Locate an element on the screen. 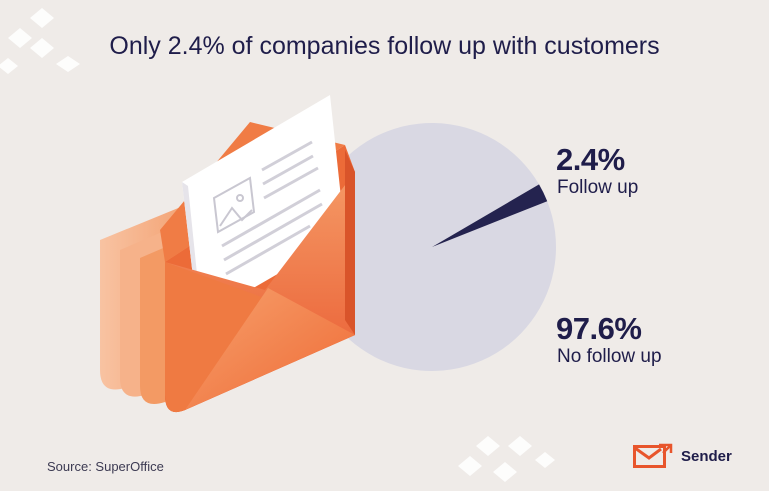 This screenshot has height=491, width=769. follow-up-value: 2.4% is located at coordinates (590, 159).